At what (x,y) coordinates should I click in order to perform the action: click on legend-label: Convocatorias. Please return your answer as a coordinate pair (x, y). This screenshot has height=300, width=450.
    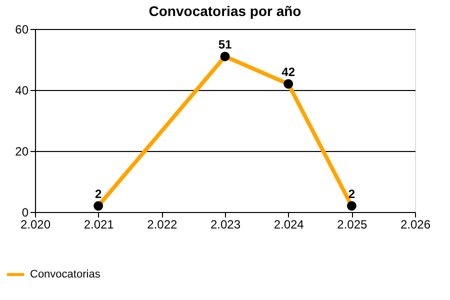
    Looking at the image, I should click on (65, 274).